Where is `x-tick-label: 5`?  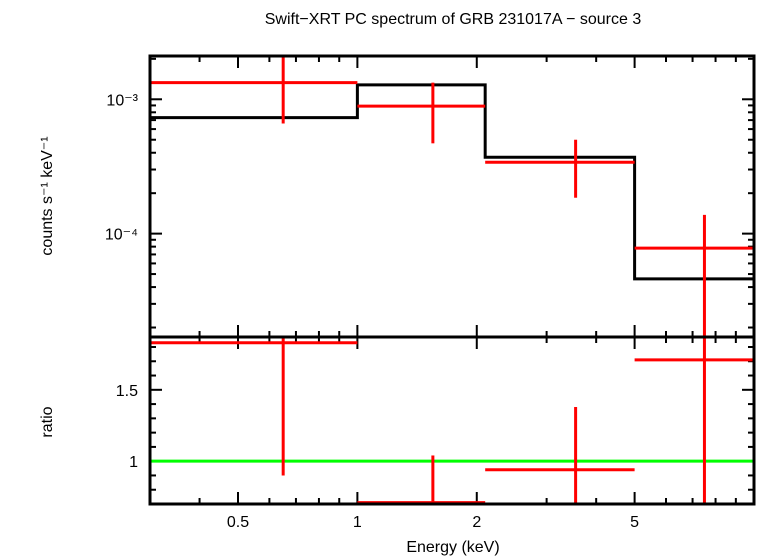 x-tick-label: 5 is located at coordinates (634, 522).